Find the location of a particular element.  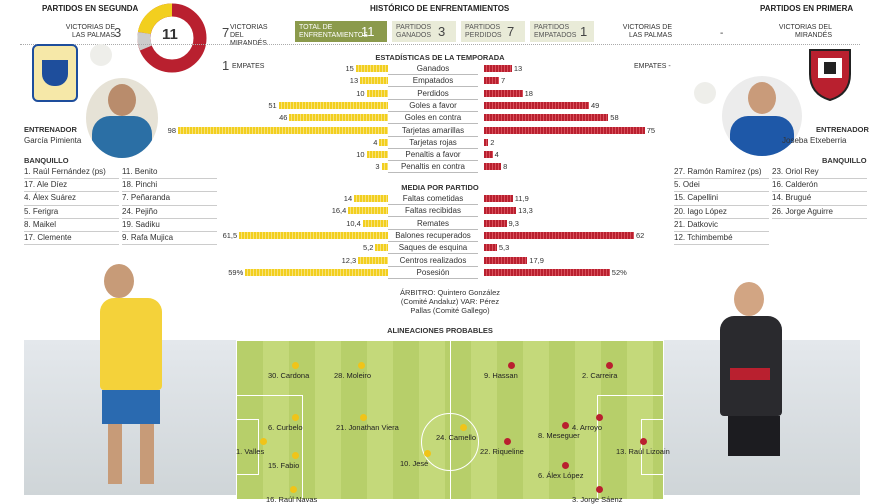

stat-label: Remates is located at coordinates (433, 224).